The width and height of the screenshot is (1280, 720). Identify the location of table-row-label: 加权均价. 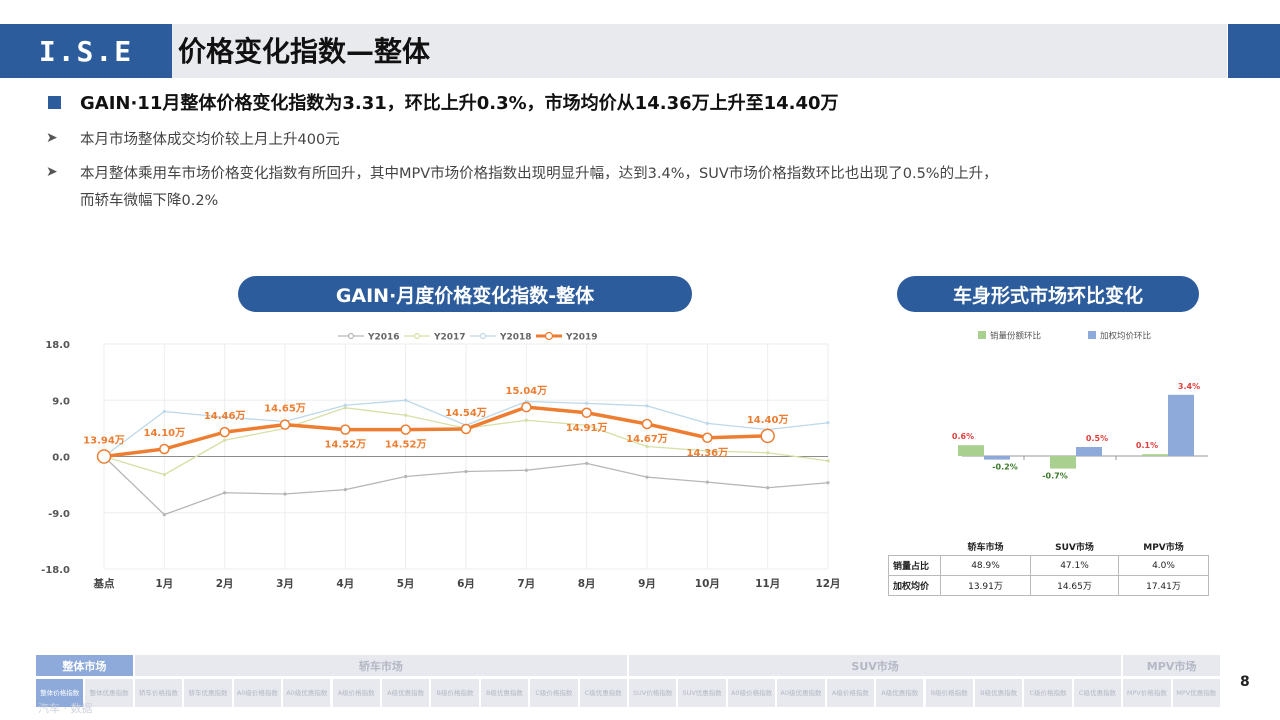
(914, 585).